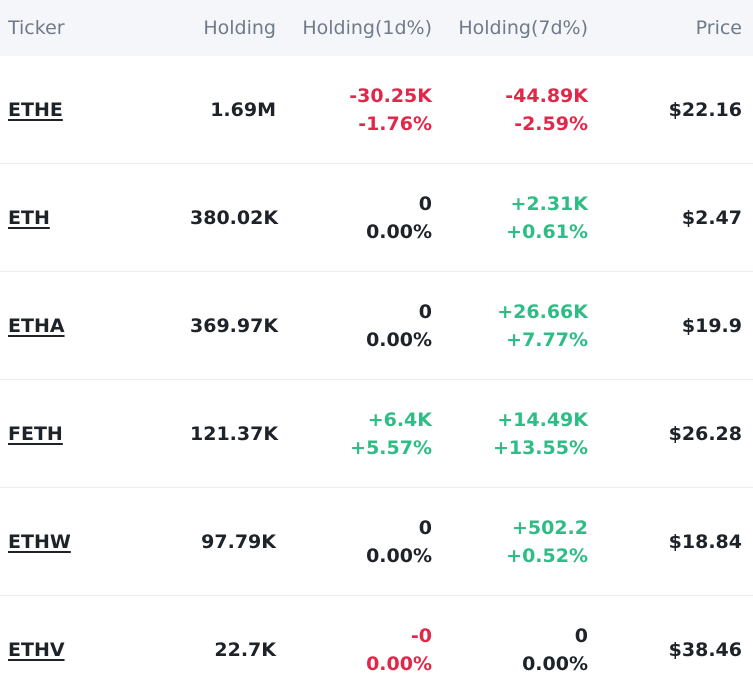  Describe the element at coordinates (95, 110) in the screenshot. I see `ticker-cell: ETHE` at that location.